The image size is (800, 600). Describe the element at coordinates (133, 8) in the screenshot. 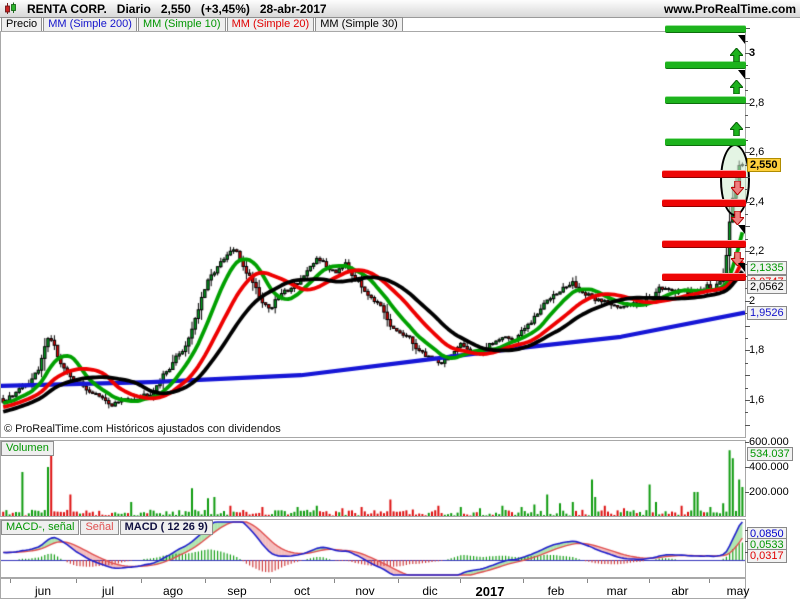

I see `timeframe-label: Diario` at that location.